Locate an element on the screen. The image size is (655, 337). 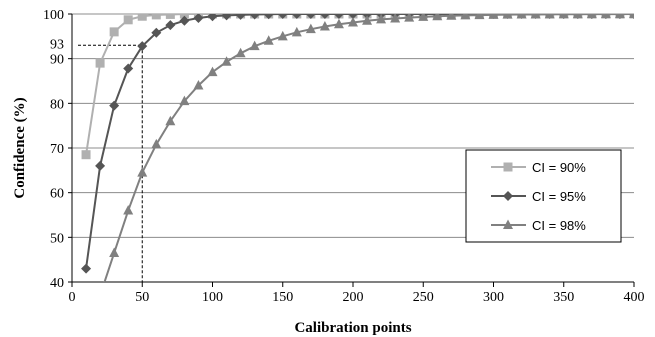
x-tick-label: 150 is located at coordinates (282, 297).